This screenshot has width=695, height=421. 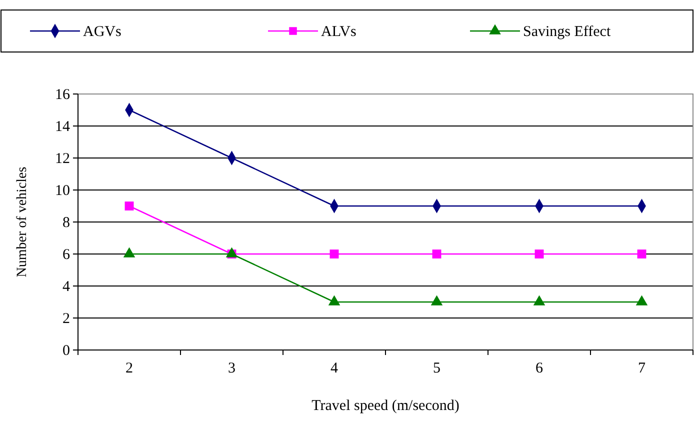 What do you see at coordinates (62, 158) in the screenshot?
I see `y-tick-label: 12` at bounding box center [62, 158].